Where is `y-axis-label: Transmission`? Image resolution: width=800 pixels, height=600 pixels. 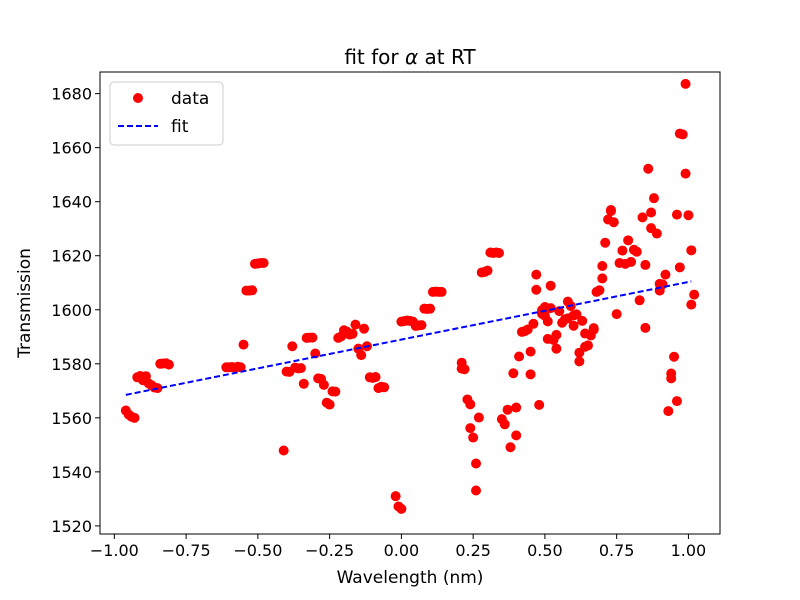
y-axis-label: Transmission is located at coordinates (25, 303).